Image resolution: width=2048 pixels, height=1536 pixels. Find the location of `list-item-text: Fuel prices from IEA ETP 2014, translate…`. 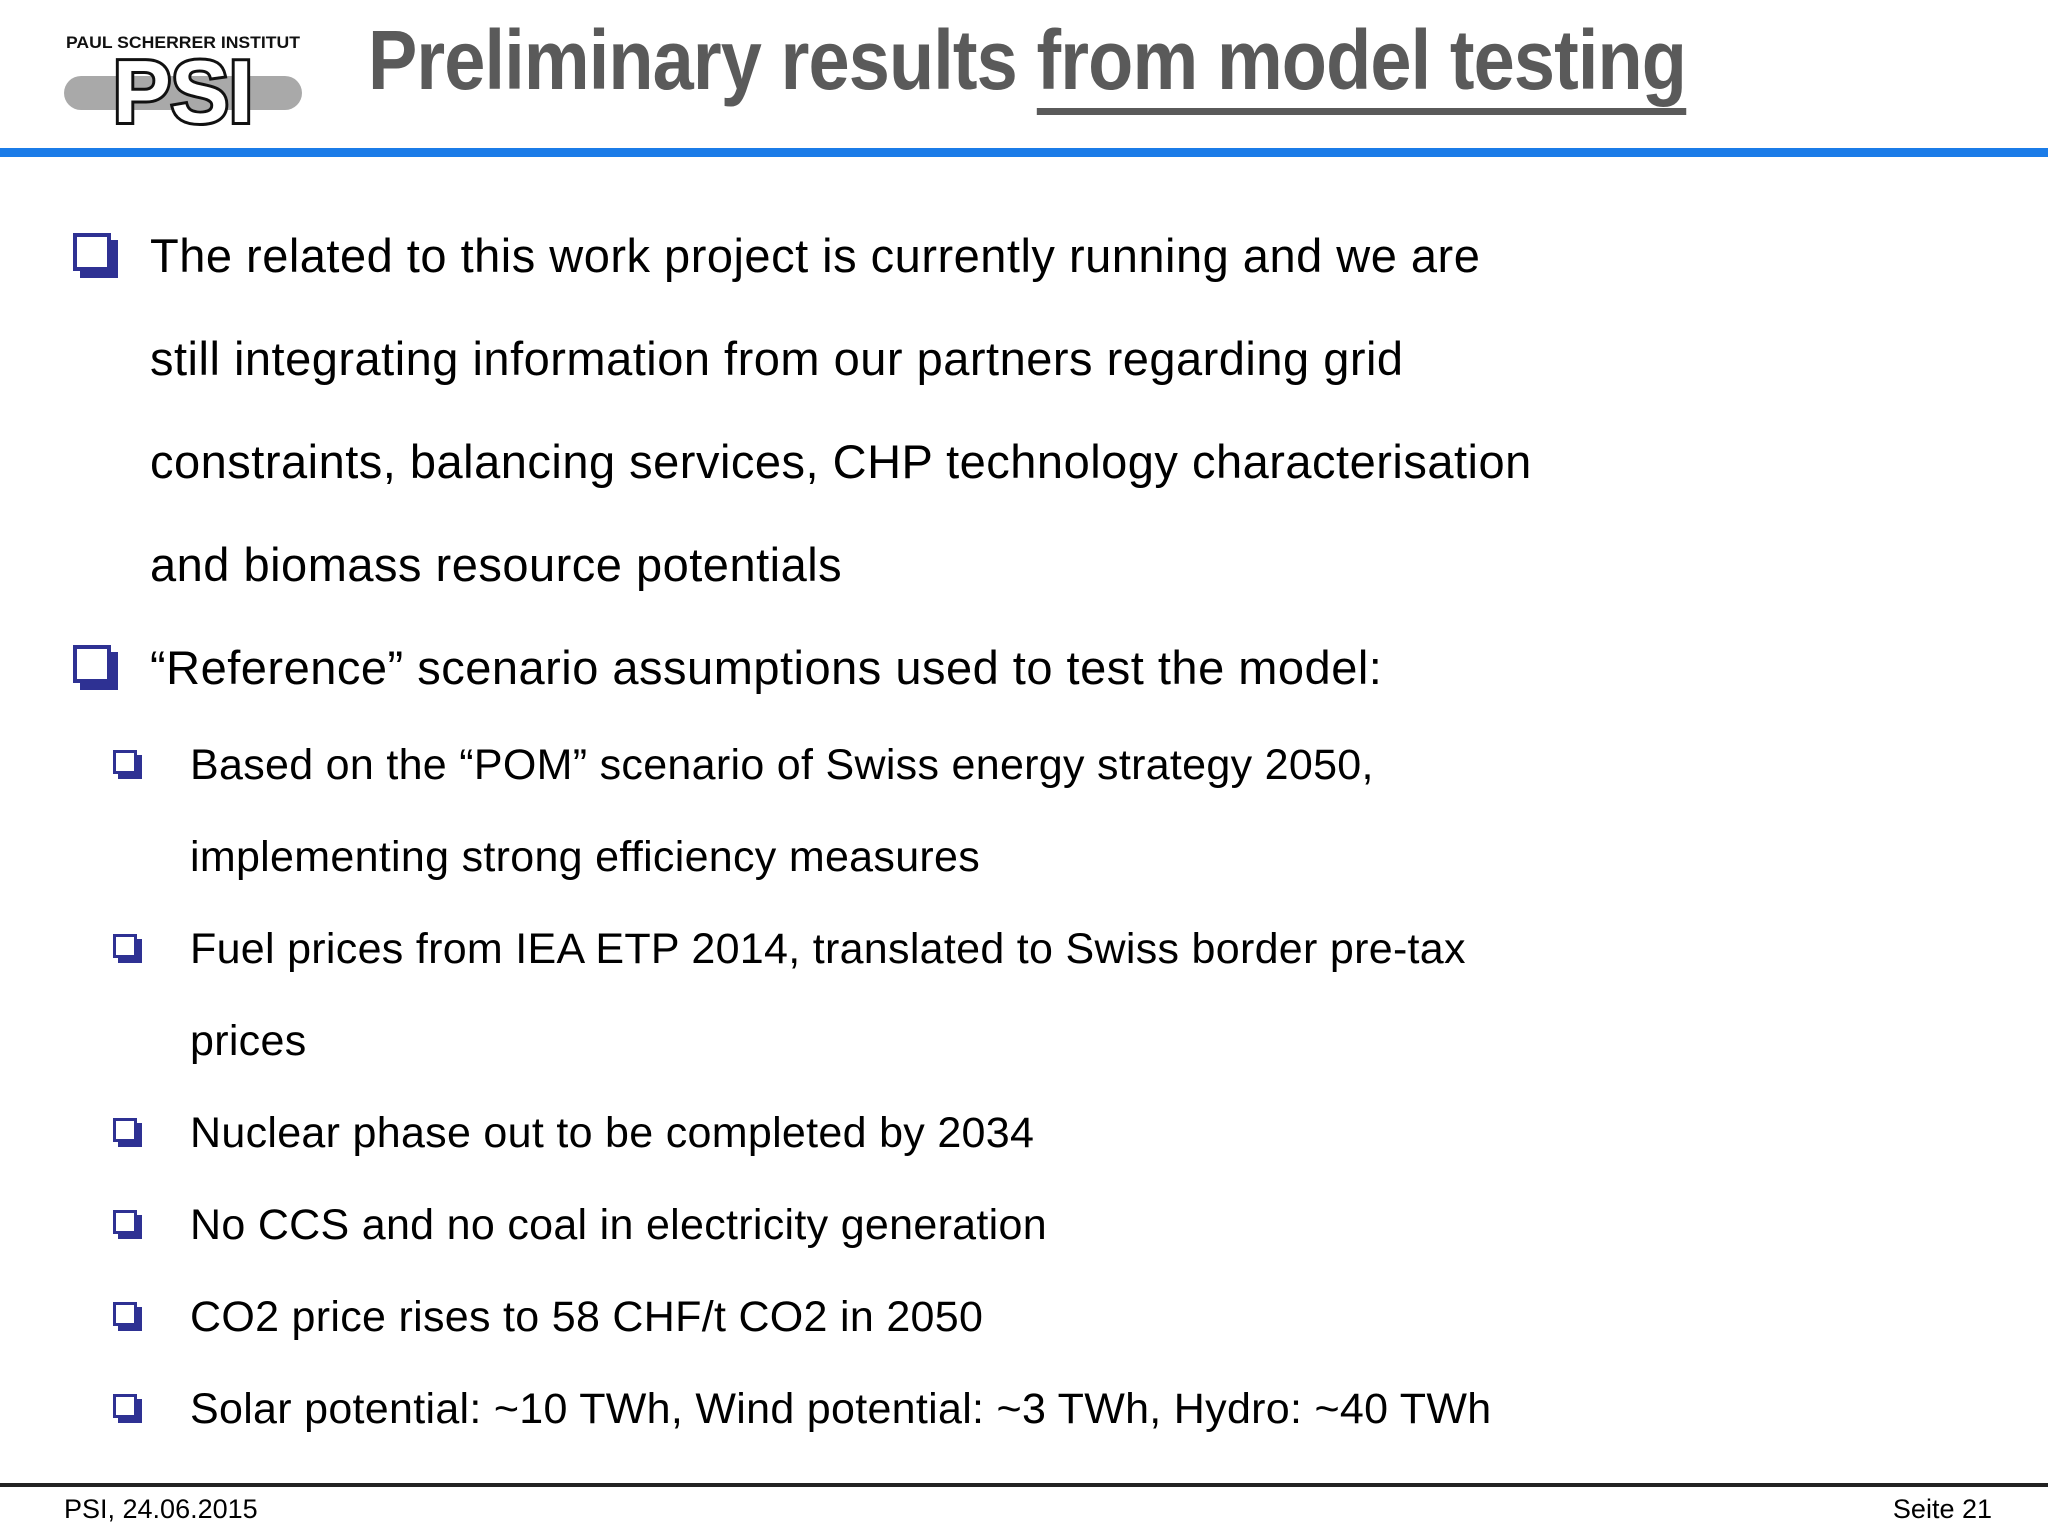

list-item-text: Fuel prices from IEA ETP 2014, translate… is located at coordinates (828, 995).